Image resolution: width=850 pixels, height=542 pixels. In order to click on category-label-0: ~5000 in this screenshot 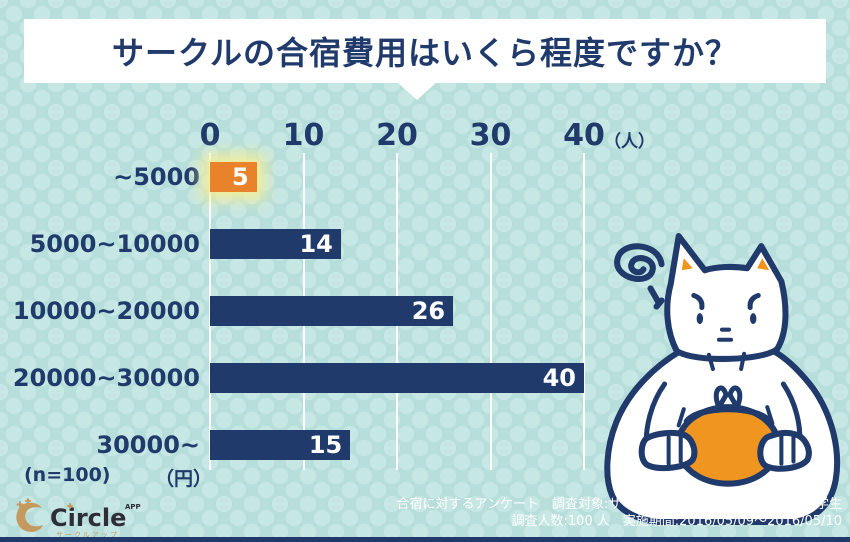, I will do `click(156, 177)`.